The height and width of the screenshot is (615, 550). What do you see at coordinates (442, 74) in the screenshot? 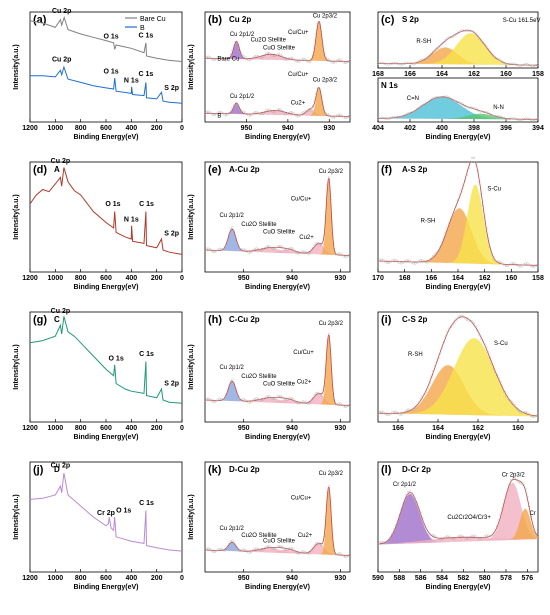
I see `x-tick-label: 164` at bounding box center [442, 74].